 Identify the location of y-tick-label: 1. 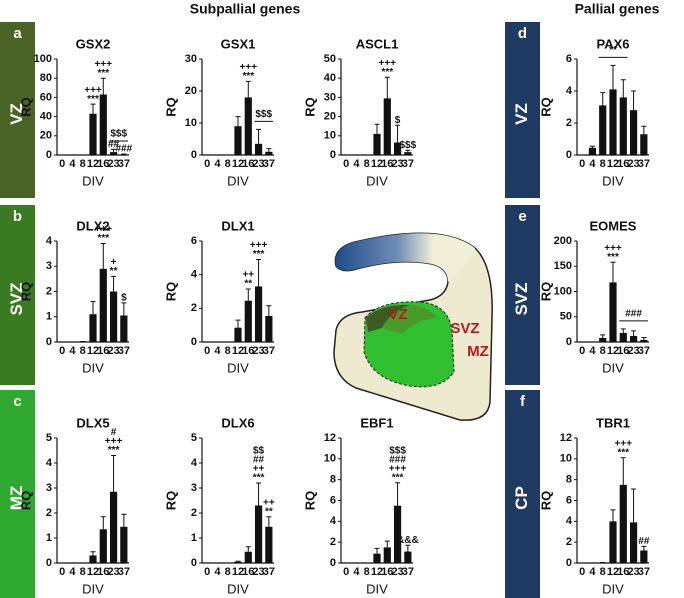
(49, 317).